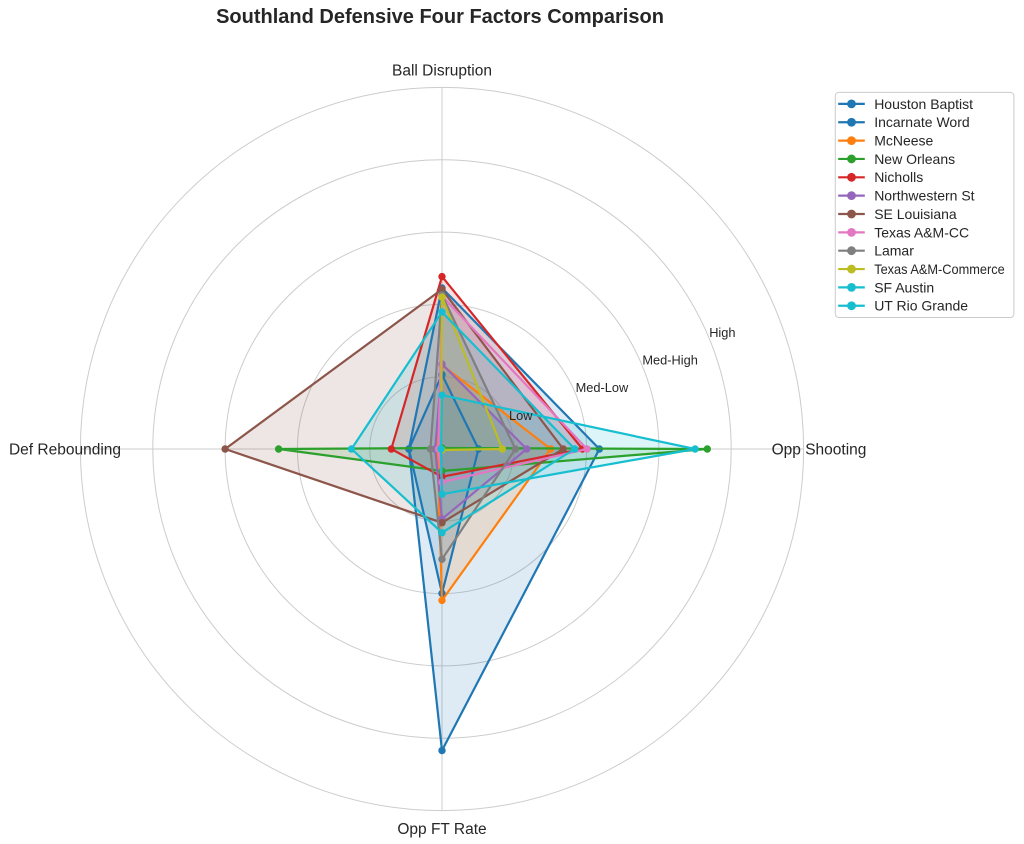 The image size is (1024, 844). What do you see at coordinates (819, 450) in the screenshot?
I see `svg-text: Opp Shooting` at bounding box center [819, 450].